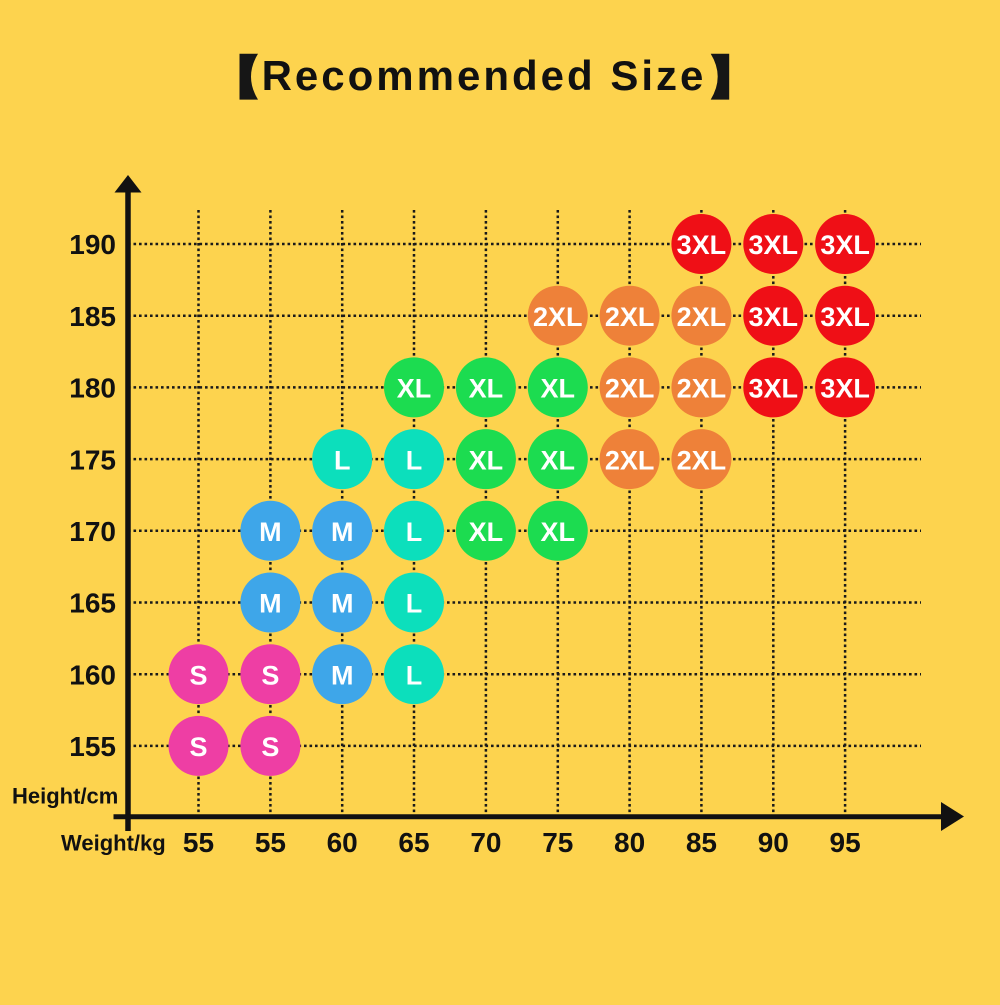 The width and height of the screenshot is (1000, 1005). Describe the element at coordinates (92, 674) in the screenshot. I see `svg-text: 160` at that location.